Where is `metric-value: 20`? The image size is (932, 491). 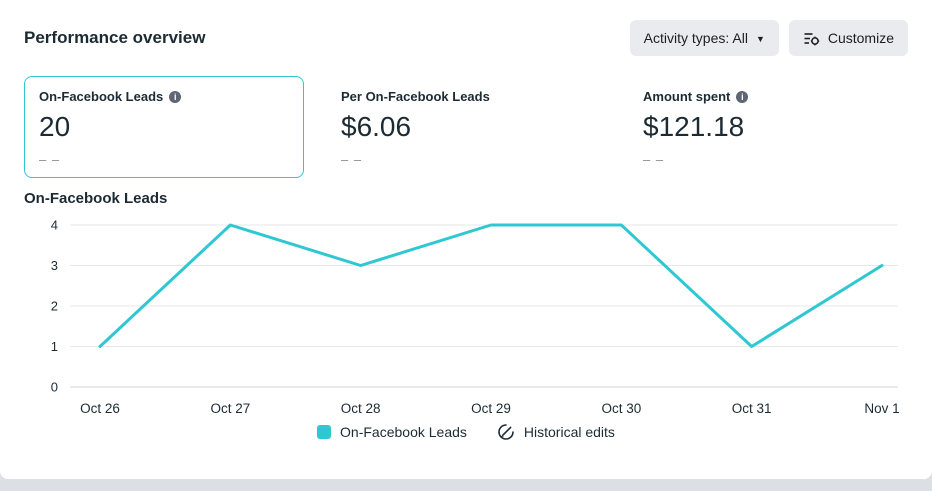 metric-value: 20 is located at coordinates (55, 126).